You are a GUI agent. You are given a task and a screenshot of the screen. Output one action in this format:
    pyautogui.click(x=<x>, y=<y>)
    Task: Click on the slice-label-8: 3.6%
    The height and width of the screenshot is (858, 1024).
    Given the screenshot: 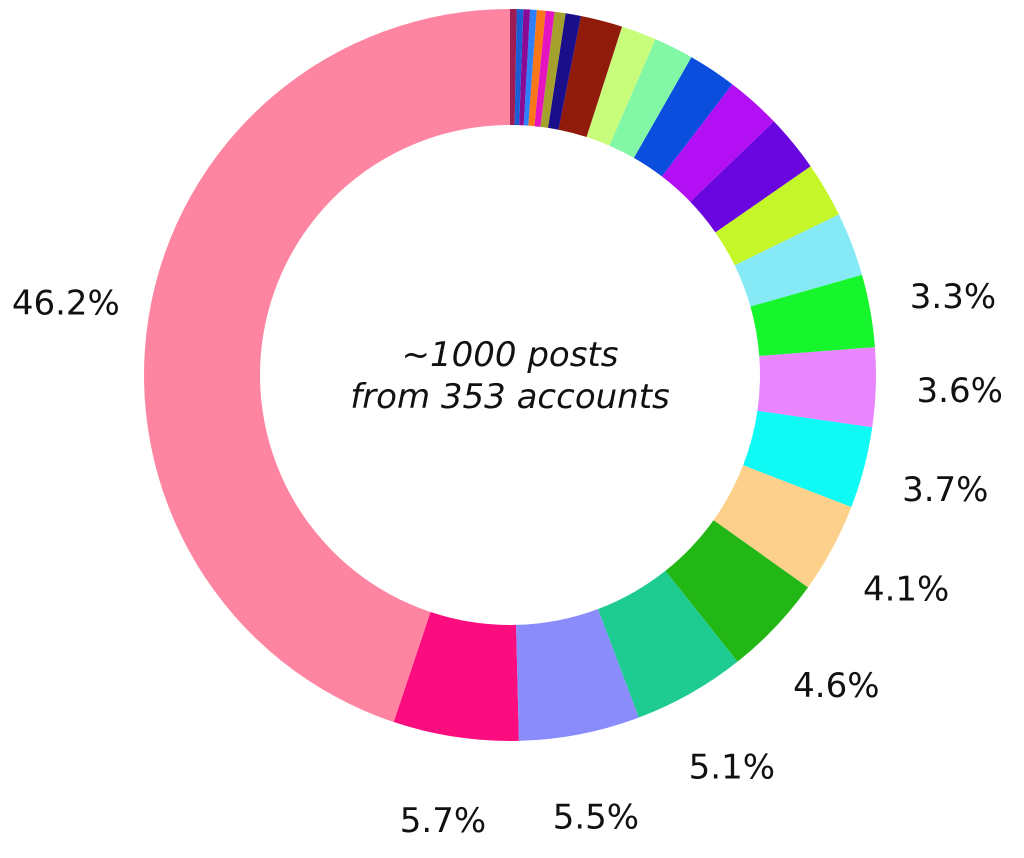 What is the action you would take?
    pyautogui.click(x=960, y=391)
    